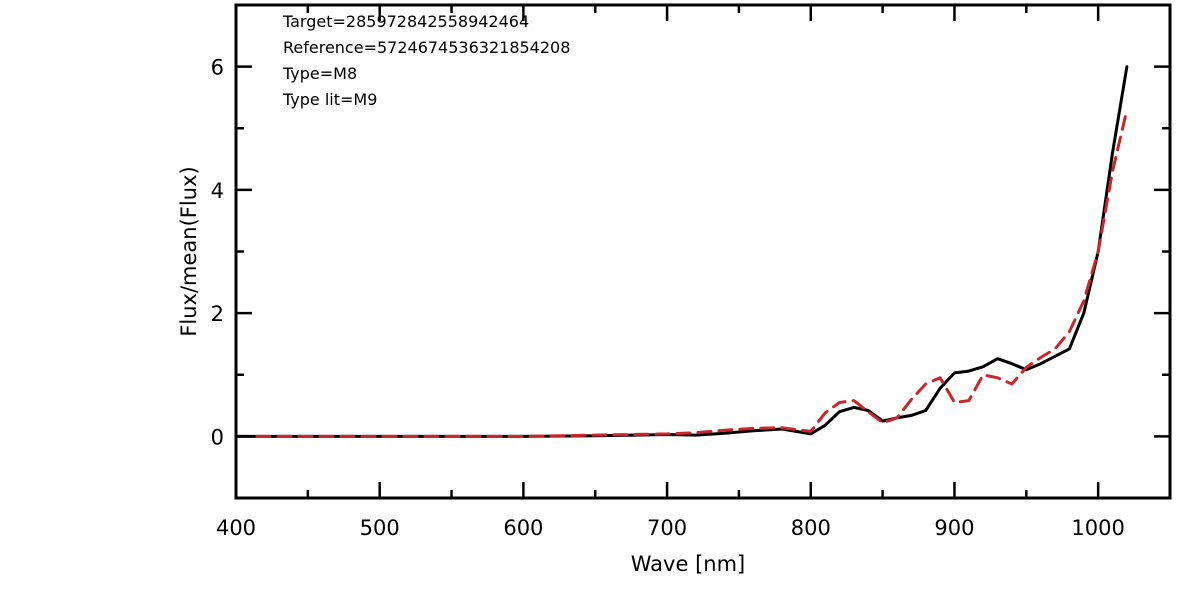 The height and width of the screenshot is (590, 1180). Describe the element at coordinates (236, 528) in the screenshot. I see `x-tick-label: 400` at that location.